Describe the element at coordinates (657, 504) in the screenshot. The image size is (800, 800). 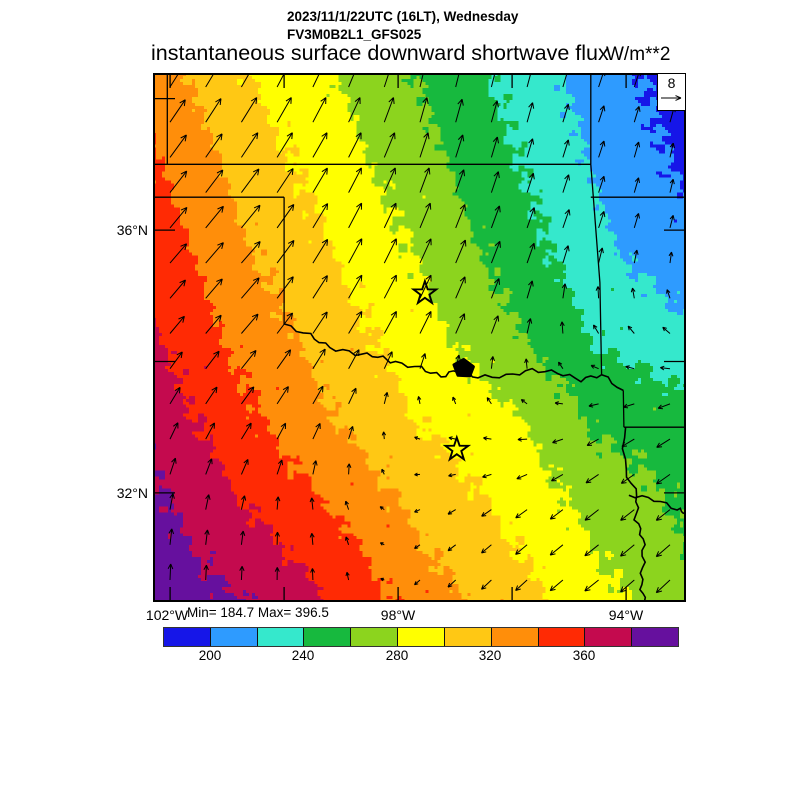
I see `state-border-red-river-la` at that location.